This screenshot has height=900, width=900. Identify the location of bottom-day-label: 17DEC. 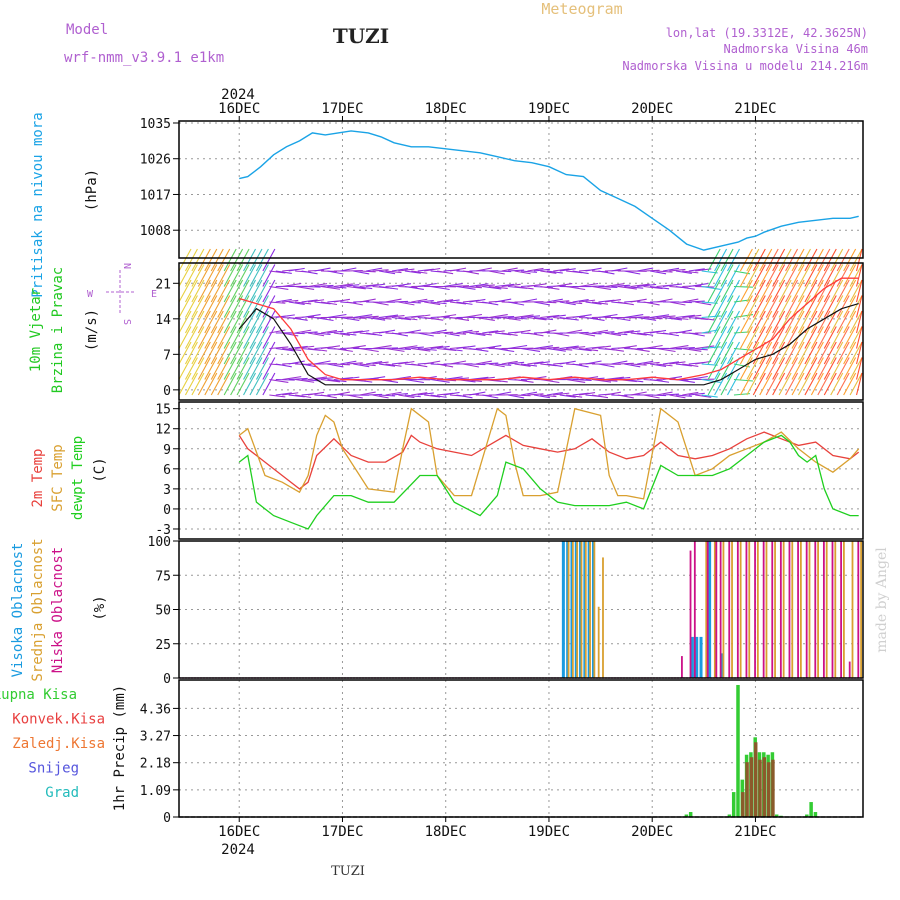
(342, 832).